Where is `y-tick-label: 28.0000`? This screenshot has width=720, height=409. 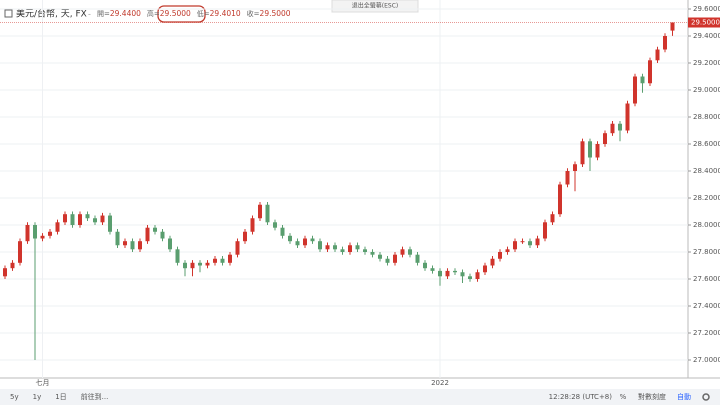 y-tick-label: 28.0000 is located at coordinates (706, 225).